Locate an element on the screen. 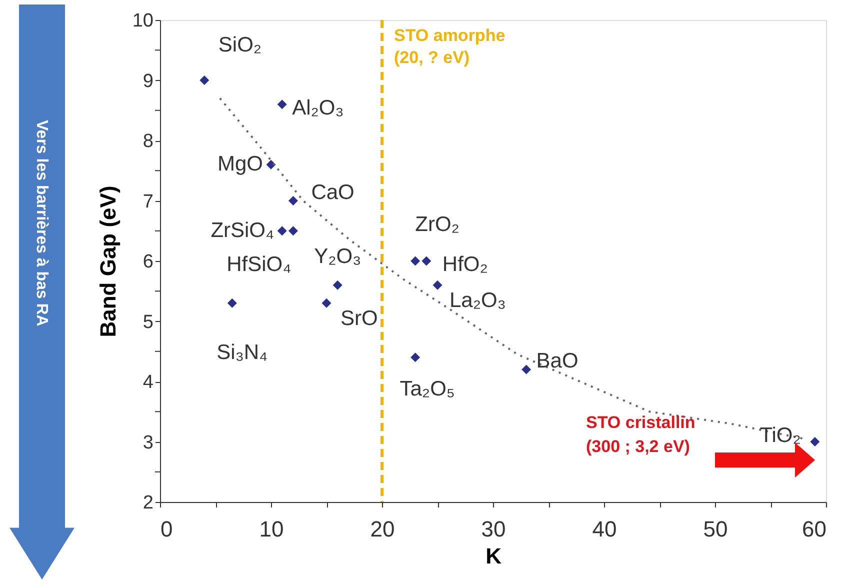 The image size is (855, 588). y-tick-label: 6 is located at coordinates (148, 262).